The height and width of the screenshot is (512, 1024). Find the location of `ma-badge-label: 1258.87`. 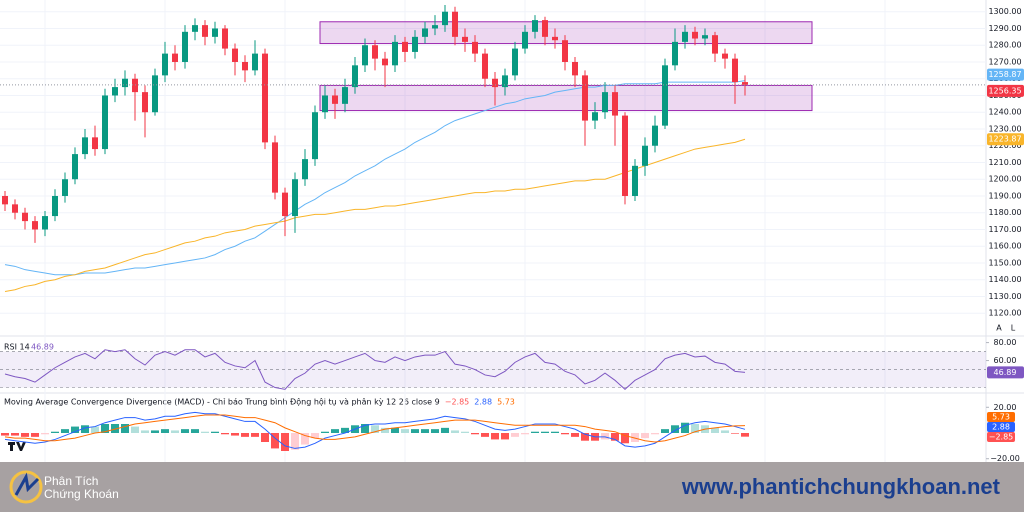

ma-badge-label: 1258.87 is located at coordinates (1004, 74).